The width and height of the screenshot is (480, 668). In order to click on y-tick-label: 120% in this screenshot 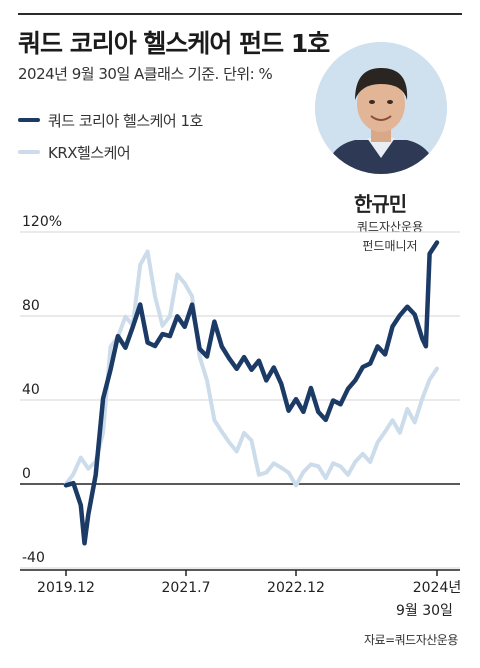, I will do `click(42, 222)`.